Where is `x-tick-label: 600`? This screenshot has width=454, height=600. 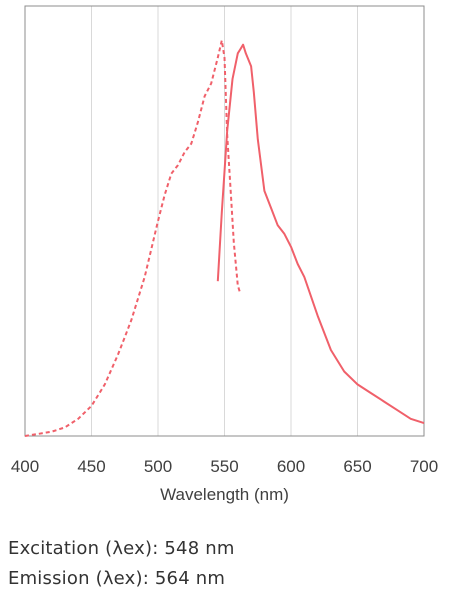 x-tick-label: 600 is located at coordinates (291, 466).